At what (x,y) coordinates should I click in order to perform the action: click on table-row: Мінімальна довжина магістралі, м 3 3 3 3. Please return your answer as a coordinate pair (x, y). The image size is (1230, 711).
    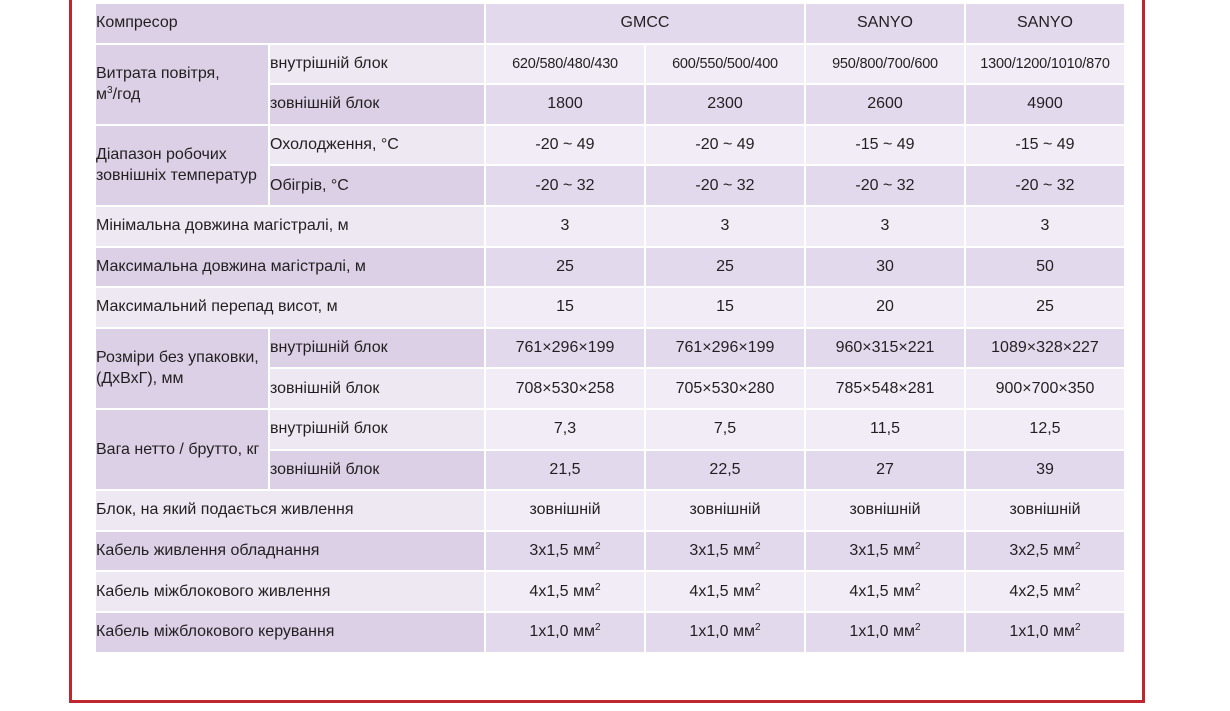
    Looking at the image, I should click on (610, 226).